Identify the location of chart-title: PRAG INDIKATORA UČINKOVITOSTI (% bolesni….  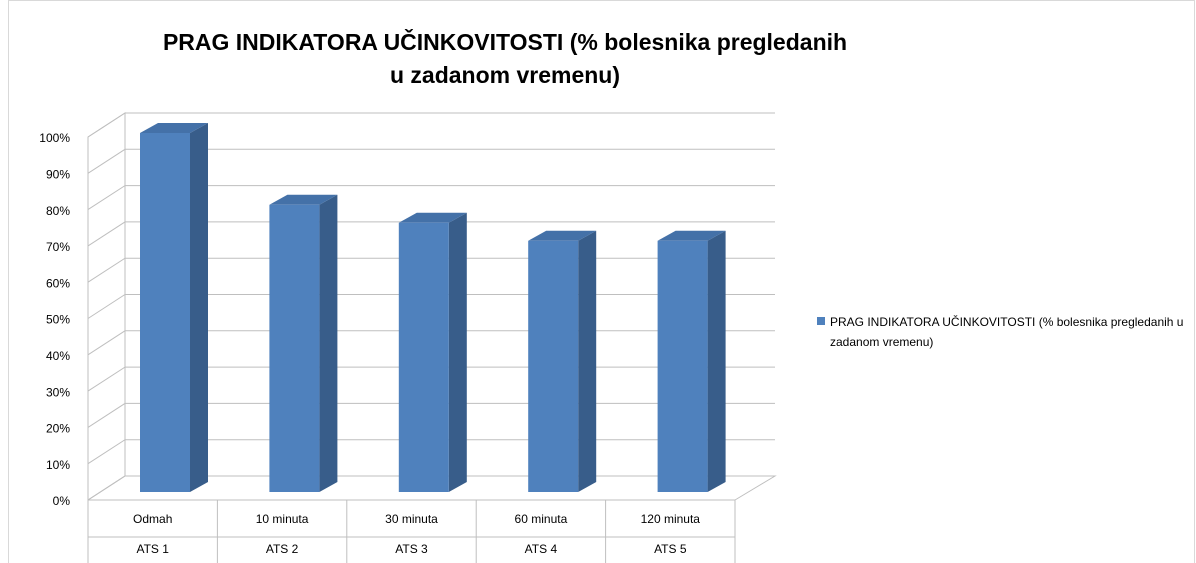
(505, 58).